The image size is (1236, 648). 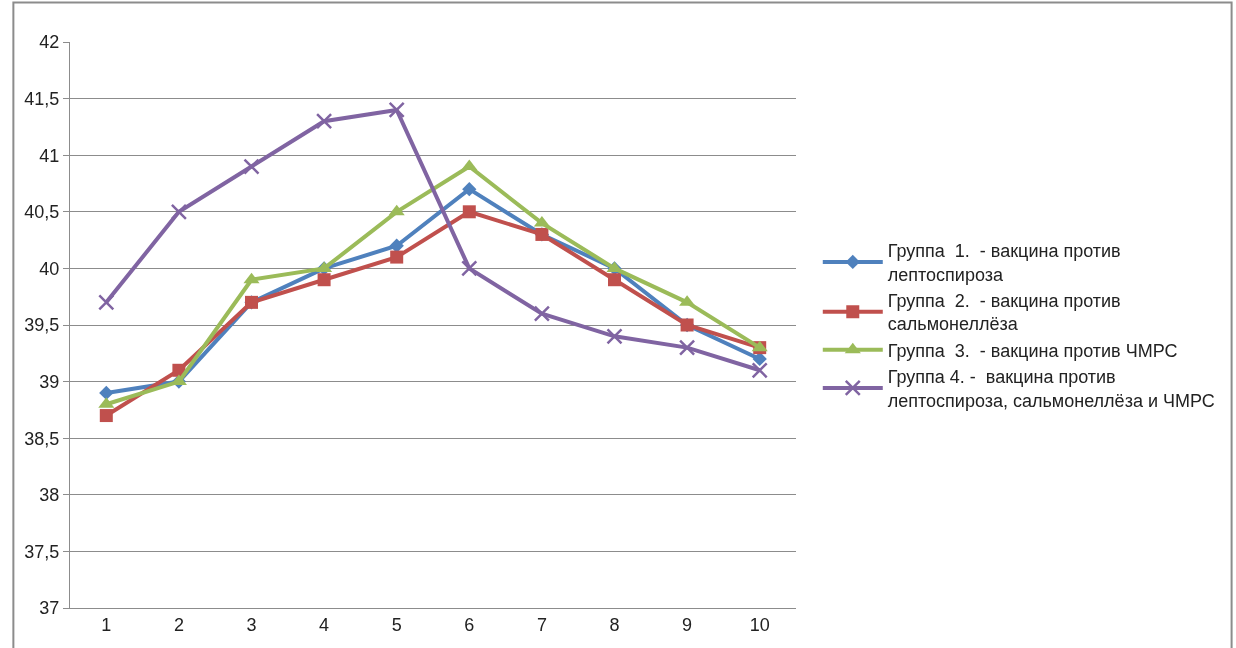 What do you see at coordinates (1051, 389) in the screenshot?
I see `legend-label: Группа 4. - вакцина против лептоспироза, сальмонеллёза и ЧМРС` at bounding box center [1051, 389].